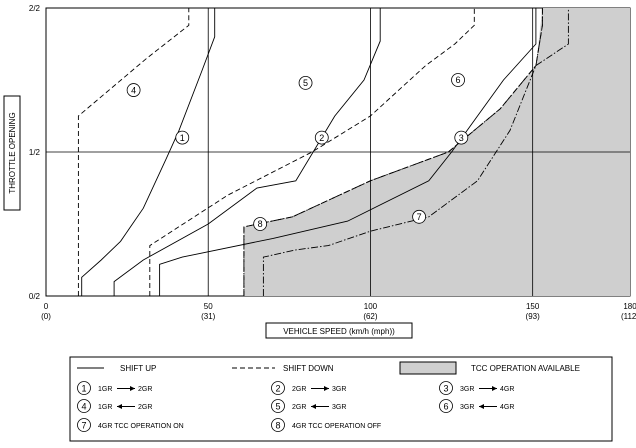 This screenshot has height=448, width=636. What do you see at coordinates (208, 306) in the screenshot?
I see `x-tick-label: 50` at bounding box center [208, 306].